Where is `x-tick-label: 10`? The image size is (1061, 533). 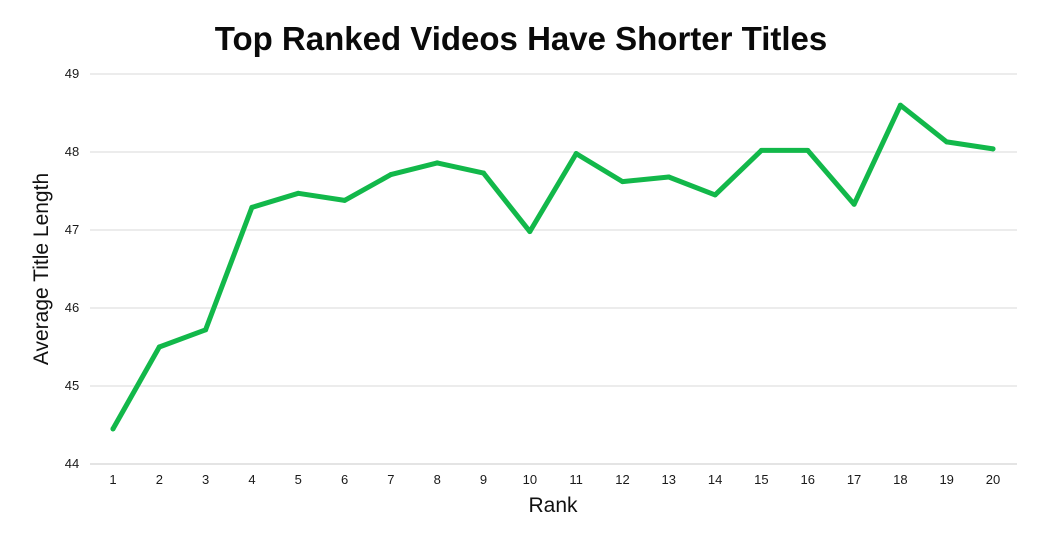 x-tick-label: 10 is located at coordinates (530, 479).